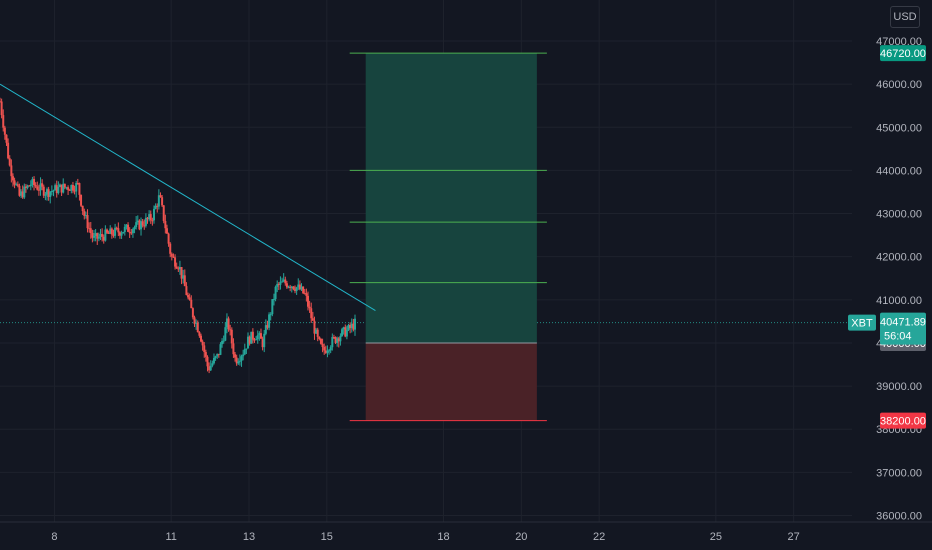  I want to click on stop-price-tag-bg, so click(903, 420).